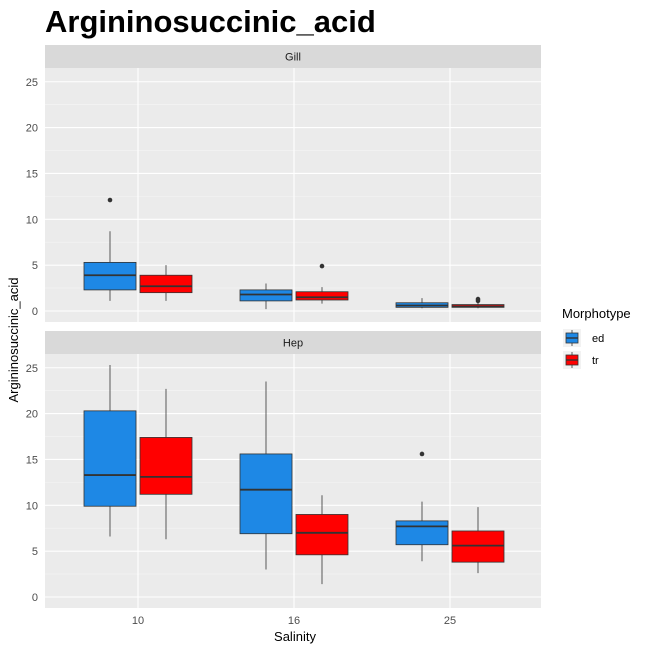 Image resolution: width=653 pixels, height=653 pixels. I want to click on facet-strip-label: Gill, so click(293, 58).